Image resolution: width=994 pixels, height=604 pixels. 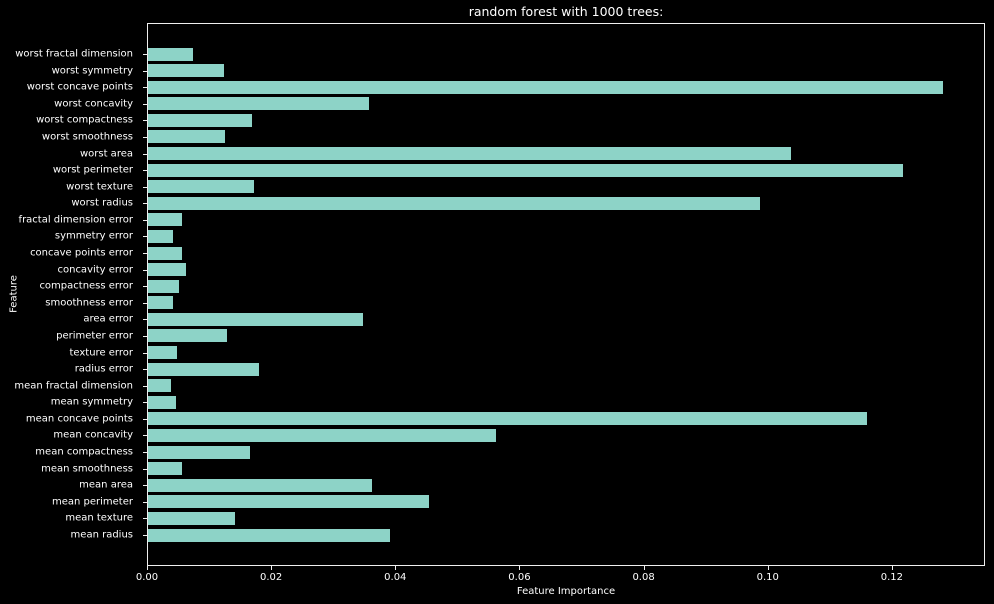 What do you see at coordinates (108, 319) in the screenshot?
I see `y-tick-label: area error` at bounding box center [108, 319].